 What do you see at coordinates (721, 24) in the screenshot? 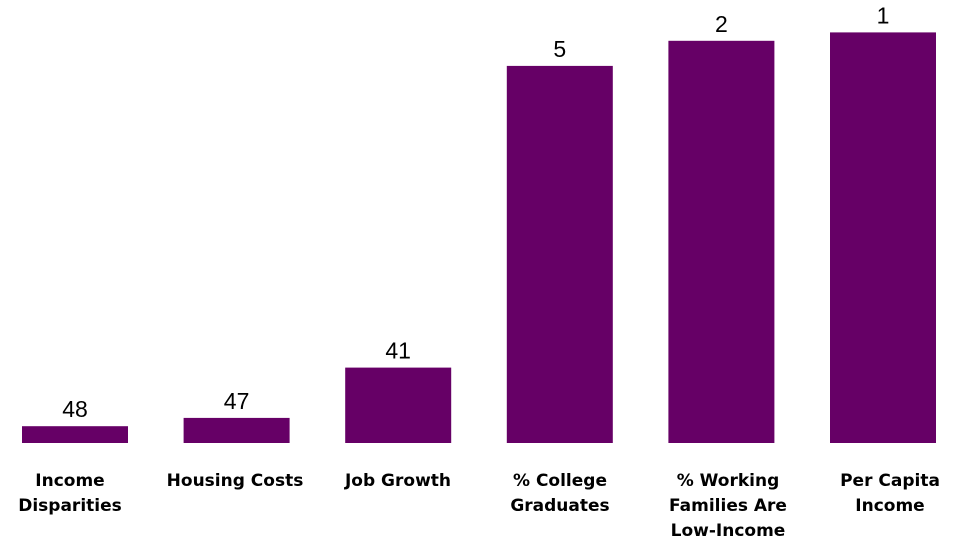
I see `bar-value-label-4: 2` at bounding box center [721, 24].